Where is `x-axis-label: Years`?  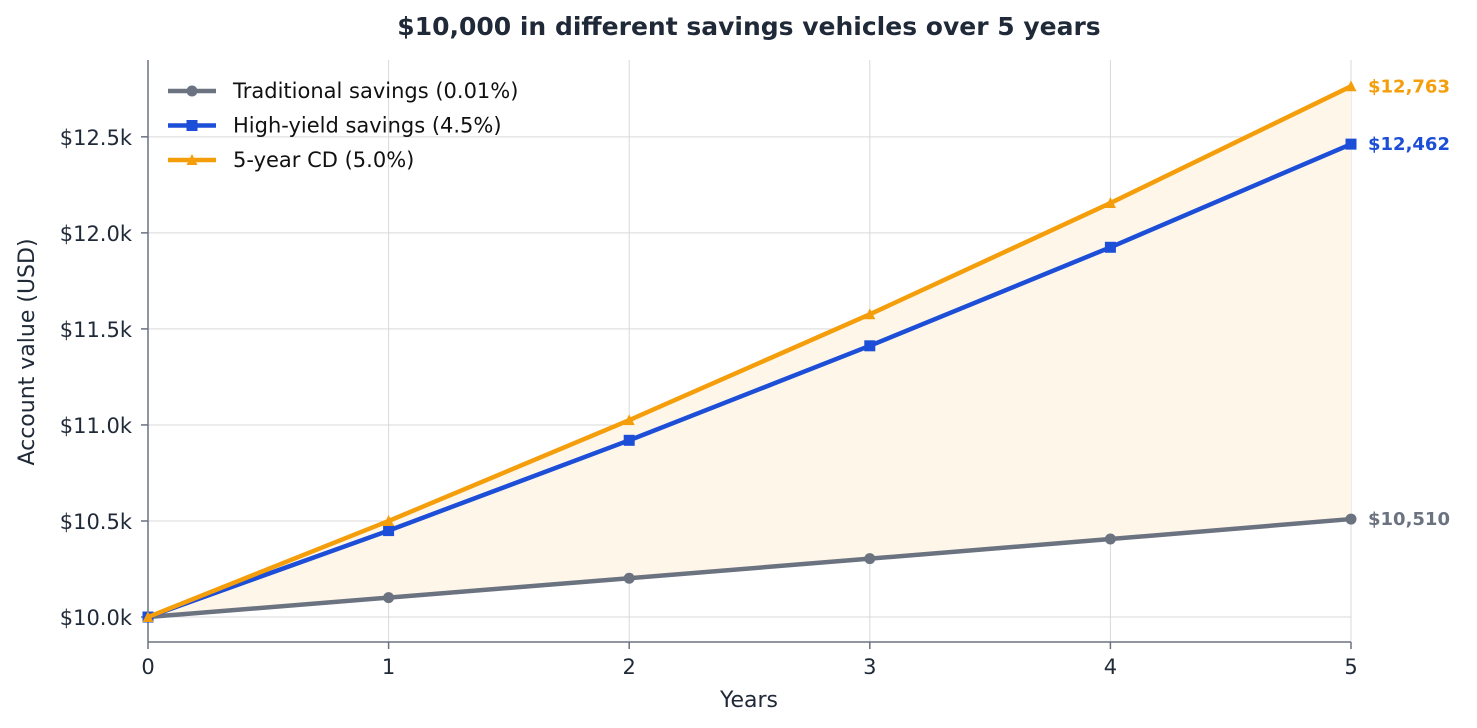
x-axis-label: Years is located at coordinates (748, 700).